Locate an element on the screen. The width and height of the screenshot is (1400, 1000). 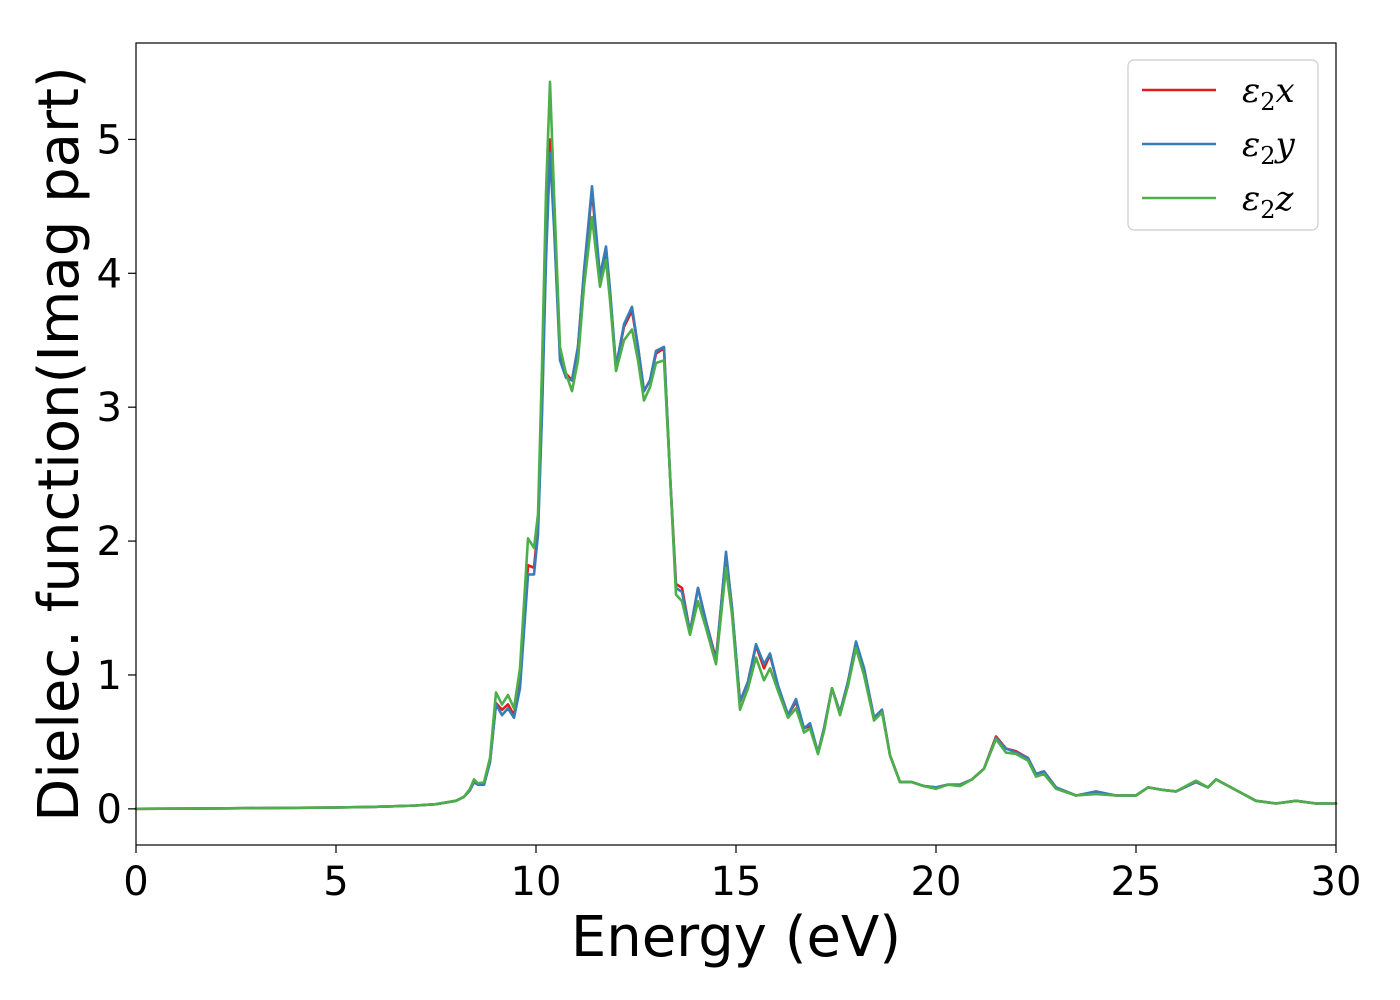
y-tick-label: 0 is located at coordinates (109, 810).